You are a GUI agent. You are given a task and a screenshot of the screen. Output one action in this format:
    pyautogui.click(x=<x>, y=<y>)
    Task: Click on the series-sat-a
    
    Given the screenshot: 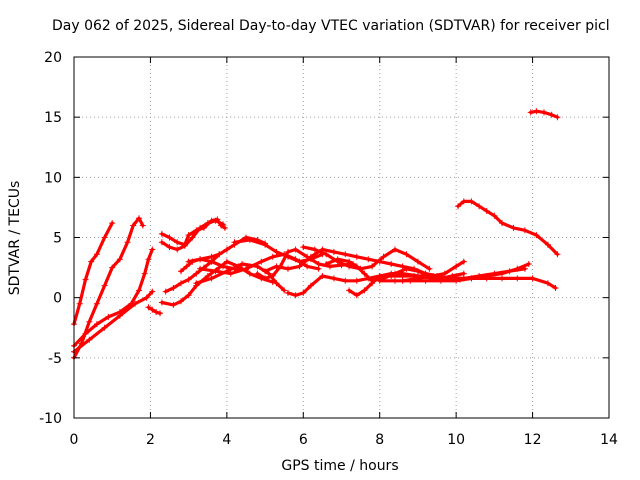 What is the action you would take?
    pyautogui.click(x=93, y=274)
    